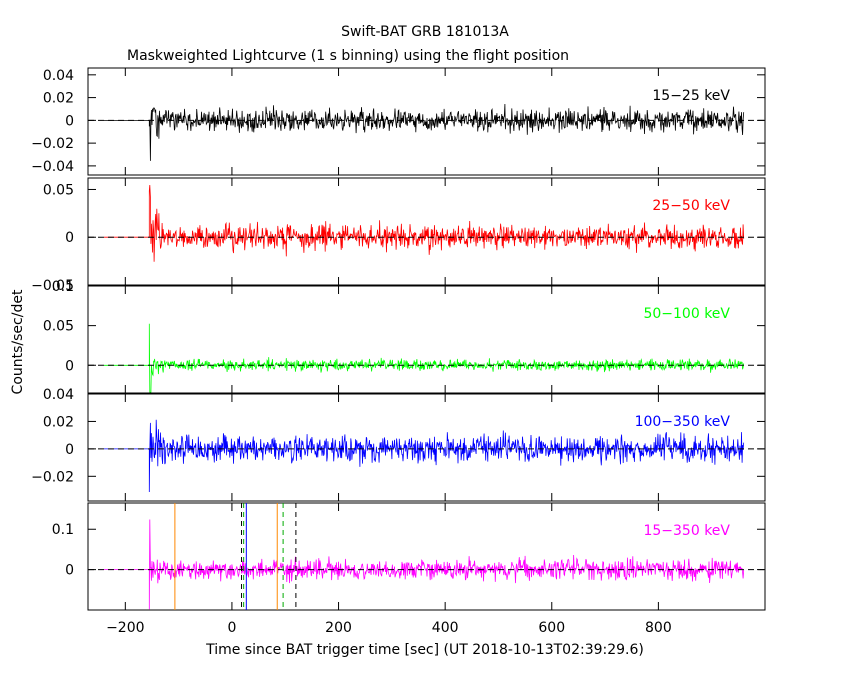 Image resolution: width=850 pixels, height=680 pixels. I want to click on y-tick-label-0-3: −0.02, so click(52, 144).